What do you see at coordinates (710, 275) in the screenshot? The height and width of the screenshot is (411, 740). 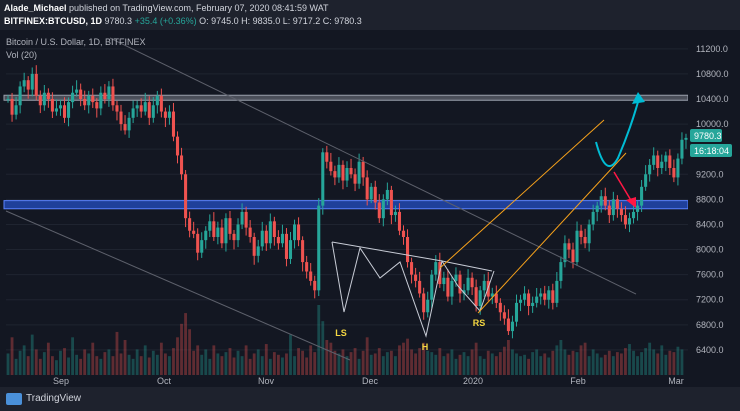 I see `y-tick-label: 7600.0` at bounding box center [710, 275].